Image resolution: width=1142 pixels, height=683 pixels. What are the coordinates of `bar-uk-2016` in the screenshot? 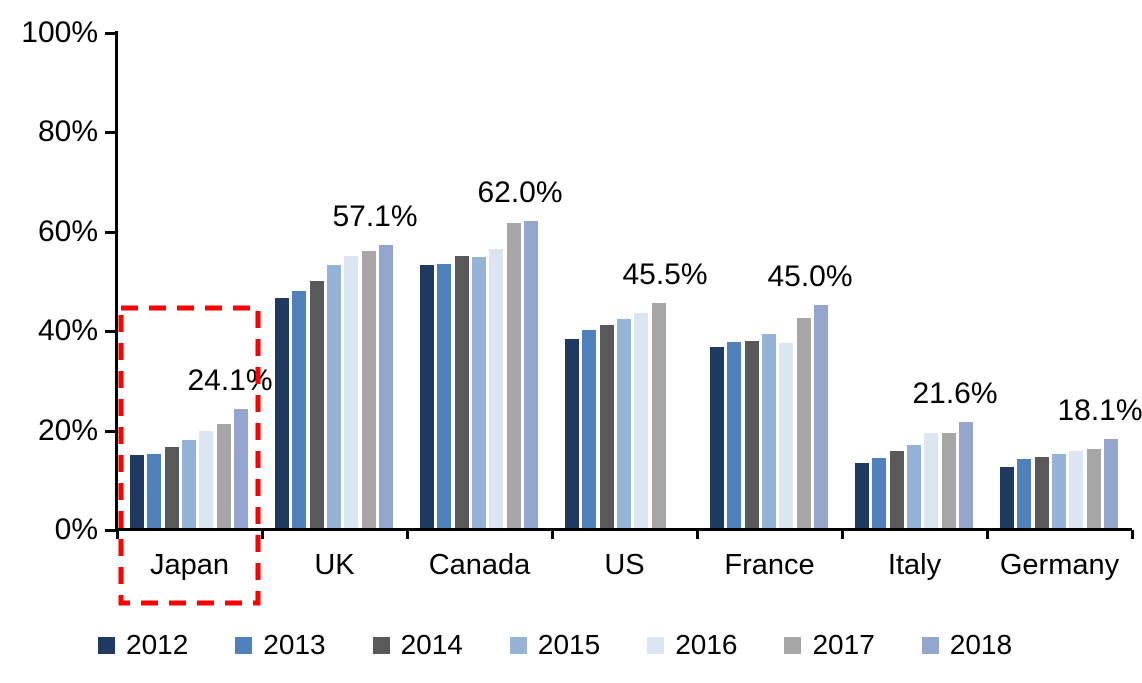 It's located at (351, 392).